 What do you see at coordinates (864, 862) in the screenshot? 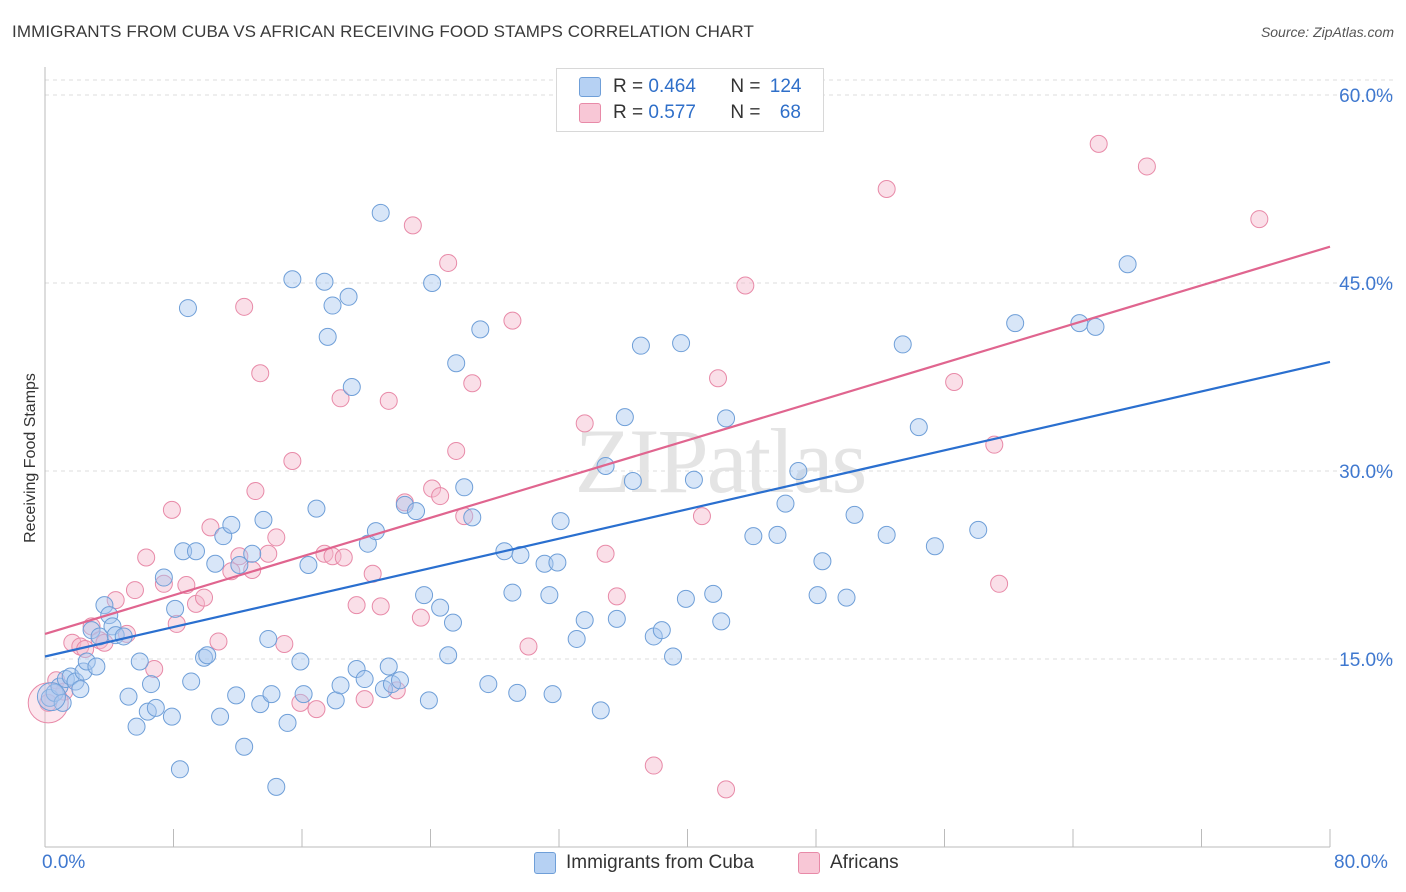
I see `africans-legend-label: Africans` at bounding box center [864, 862].